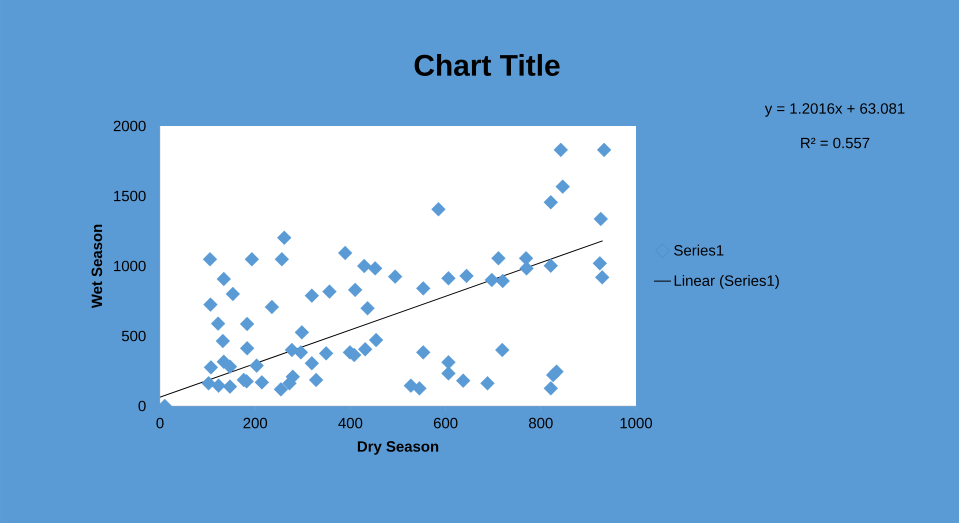  What do you see at coordinates (97, 266) in the screenshot?
I see `y-axis-title: Wet Season` at bounding box center [97, 266].